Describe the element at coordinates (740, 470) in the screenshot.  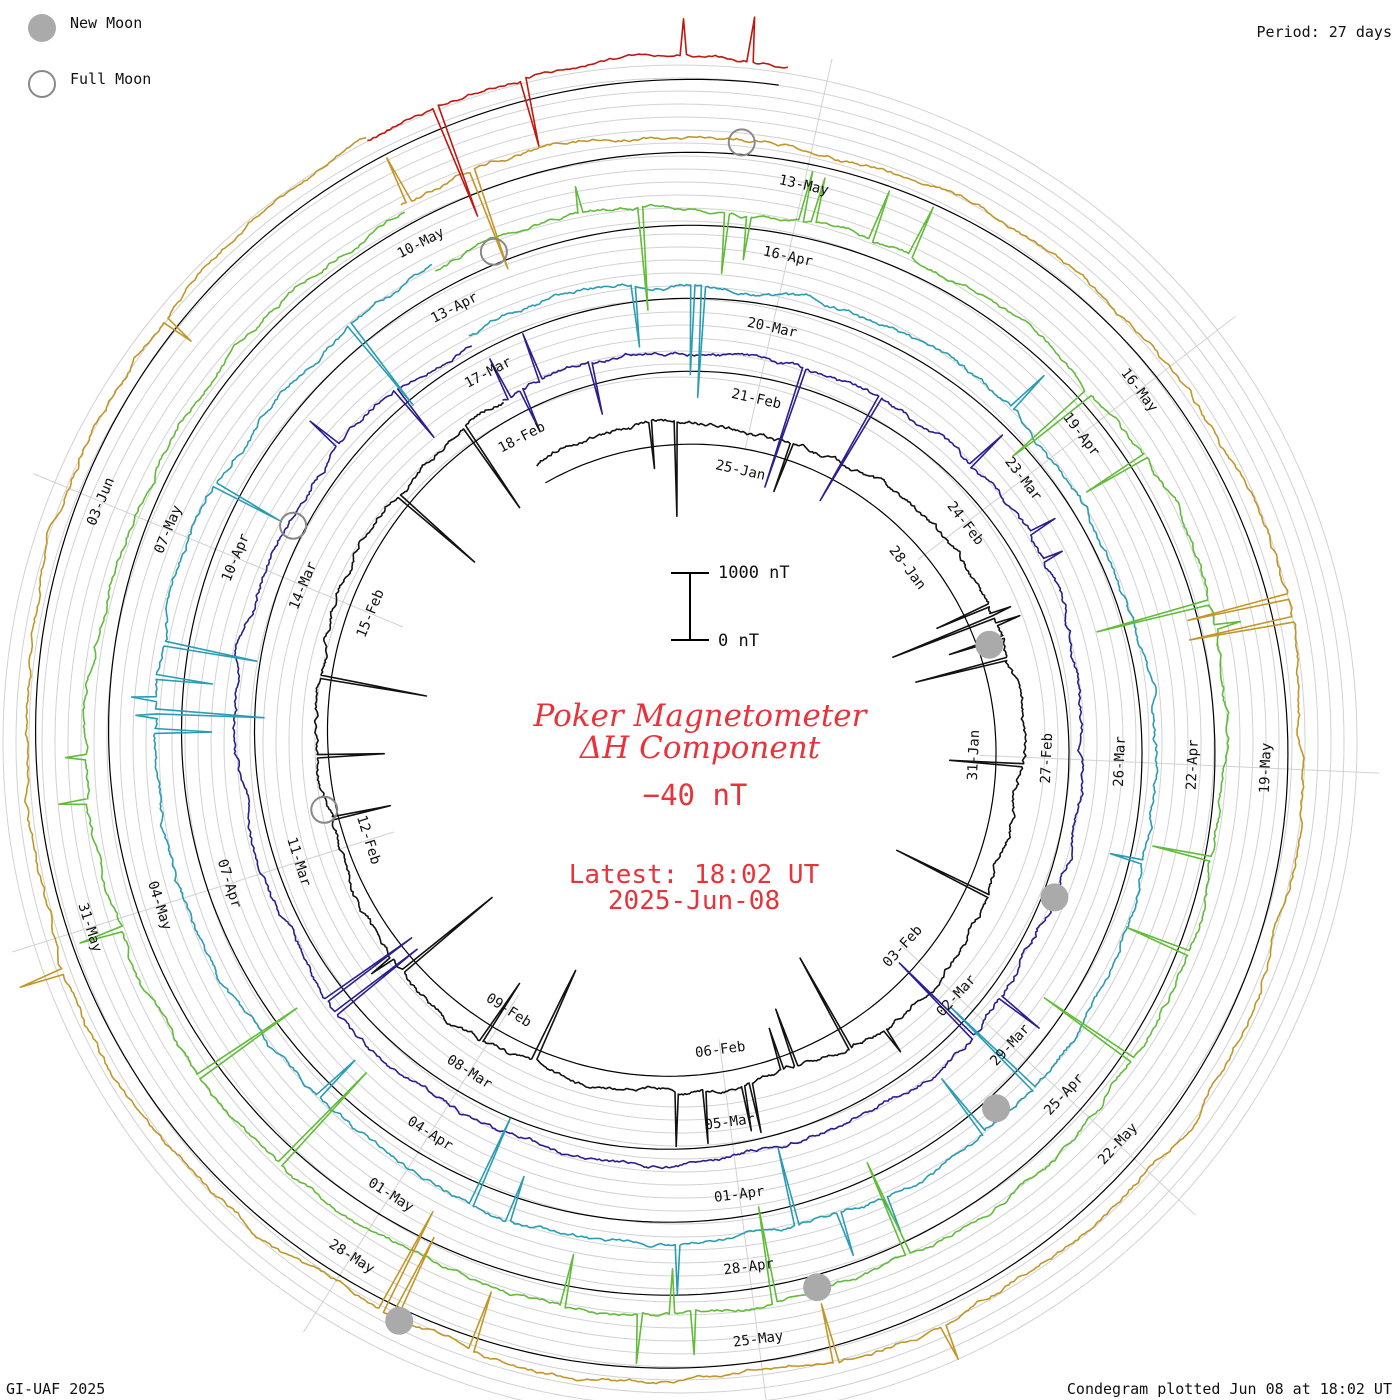
I see `date-label: 25-Jan` at that location.